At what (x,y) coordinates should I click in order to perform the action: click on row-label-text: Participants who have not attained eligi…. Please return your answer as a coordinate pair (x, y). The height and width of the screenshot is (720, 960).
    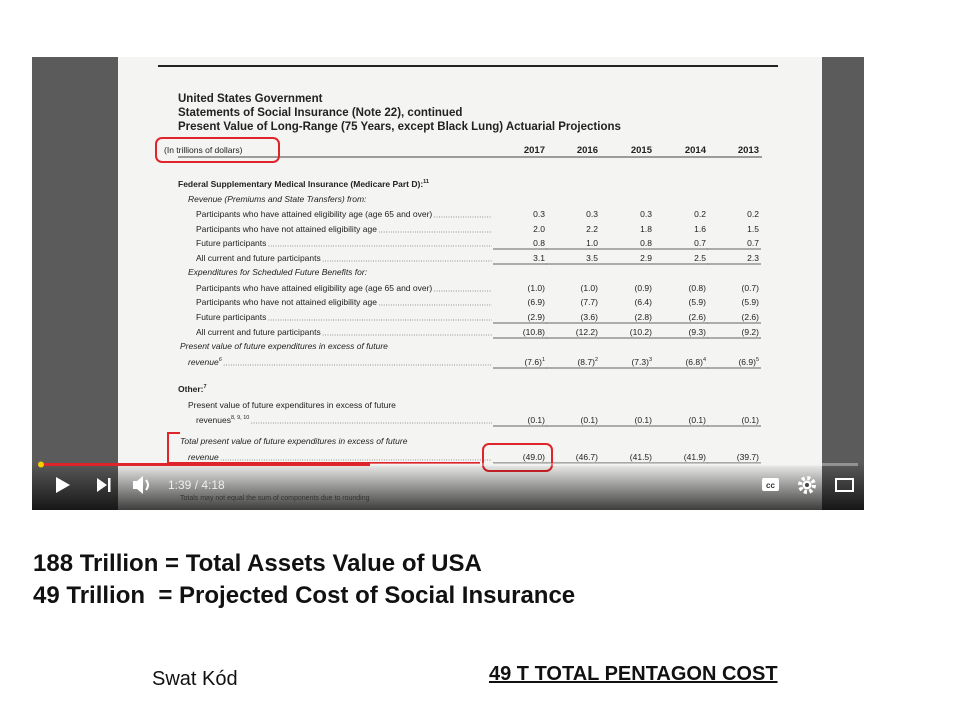
    Looking at the image, I should click on (286, 229).